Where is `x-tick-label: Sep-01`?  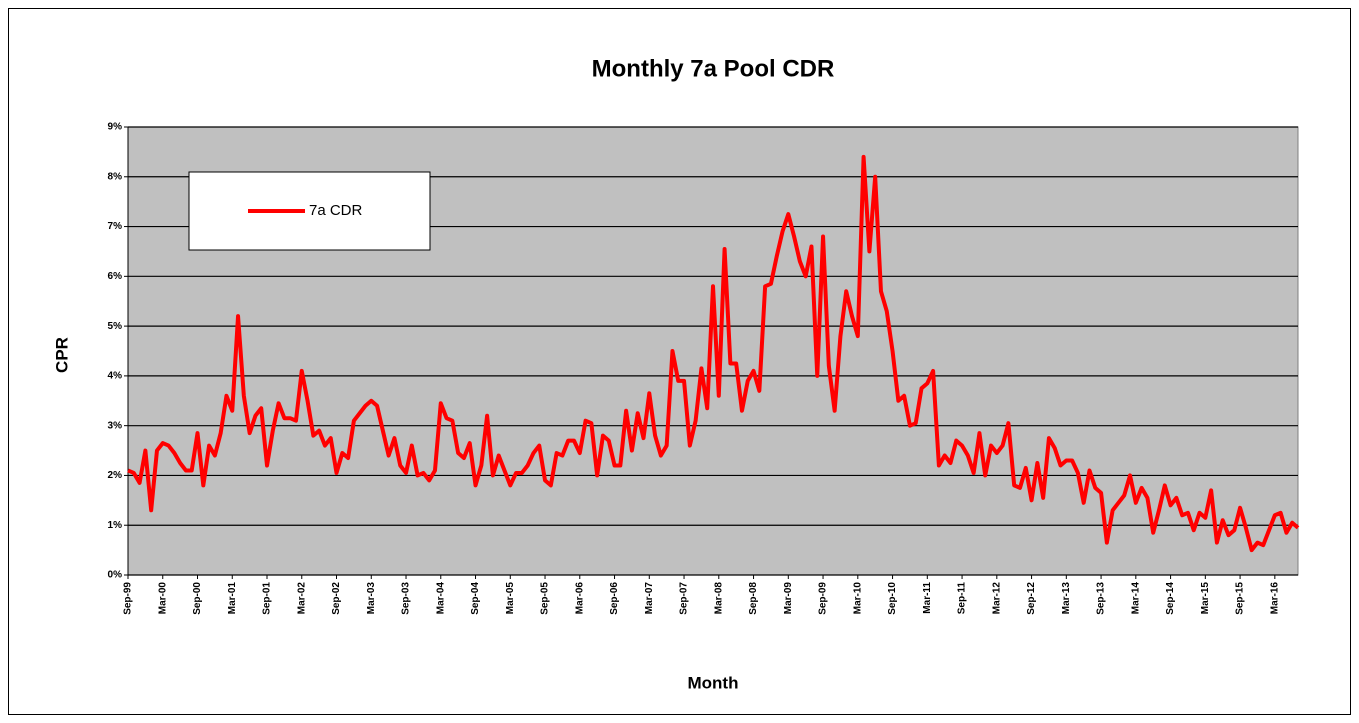 x-tick-label: Sep-01 is located at coordinates (267, 598).